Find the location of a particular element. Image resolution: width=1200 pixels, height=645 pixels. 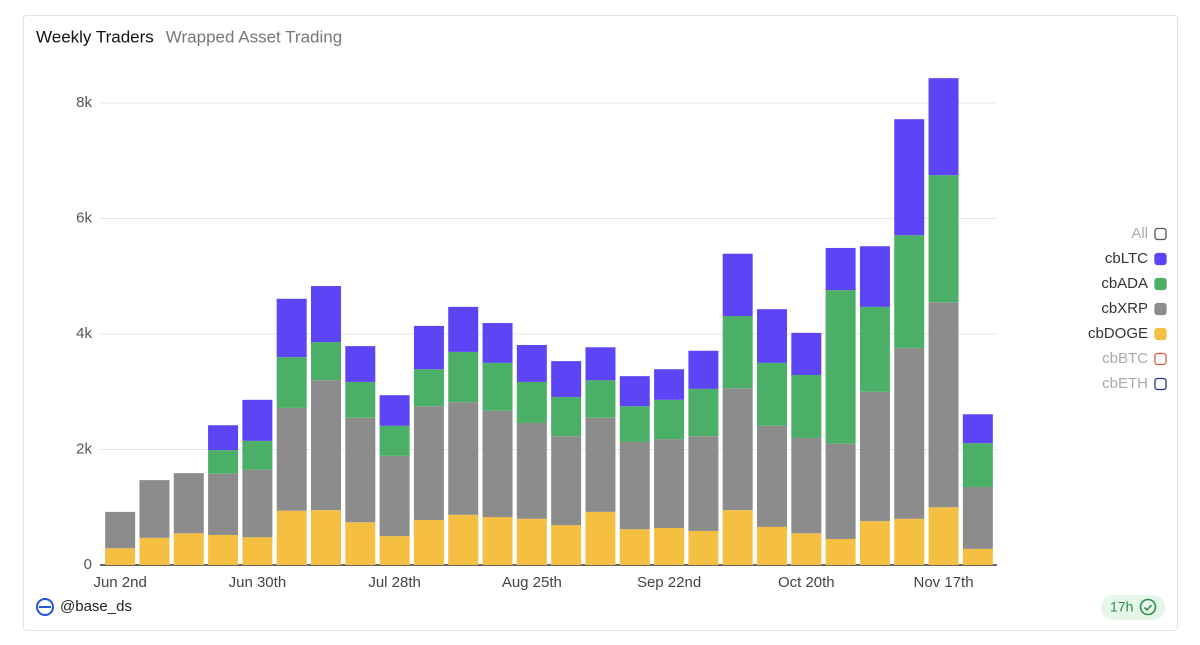

legend-label: cbETH is located at coordinates (1125, 383).